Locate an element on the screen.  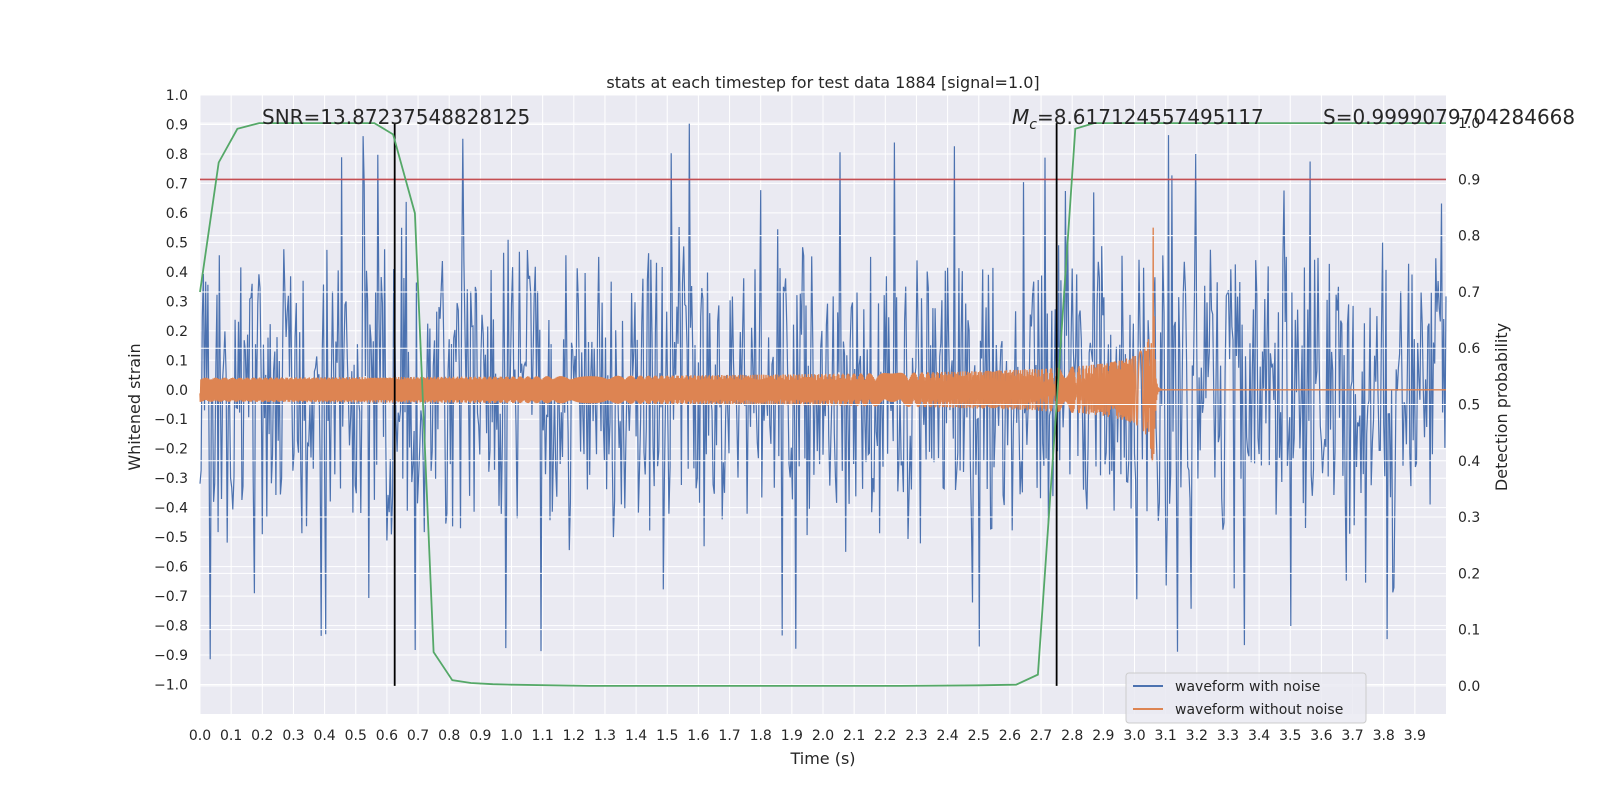
x-tick-label: 1.3 is located at coordinates (605, 736).